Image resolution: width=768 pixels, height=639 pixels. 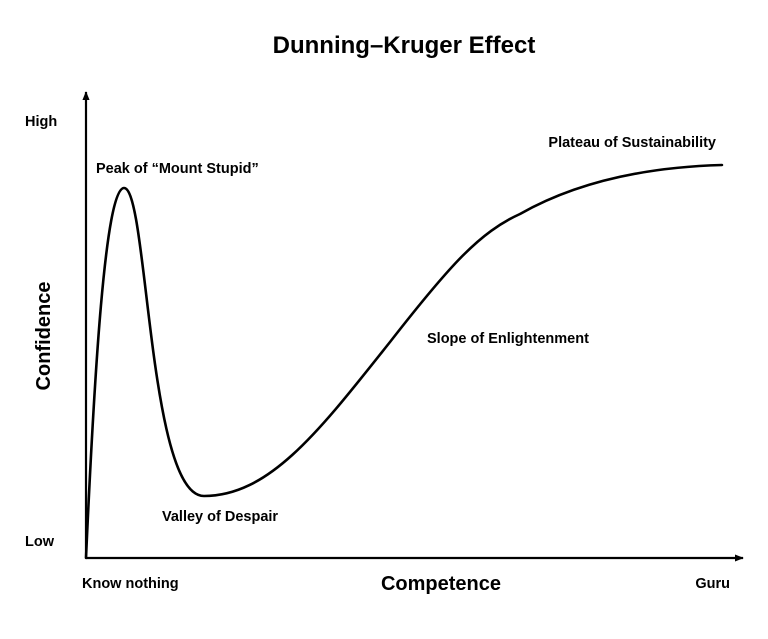 What do you see at coordinates (41, 122) in the screenshot?
I see `y-tick-high: High` at bounding box center [41, 122].